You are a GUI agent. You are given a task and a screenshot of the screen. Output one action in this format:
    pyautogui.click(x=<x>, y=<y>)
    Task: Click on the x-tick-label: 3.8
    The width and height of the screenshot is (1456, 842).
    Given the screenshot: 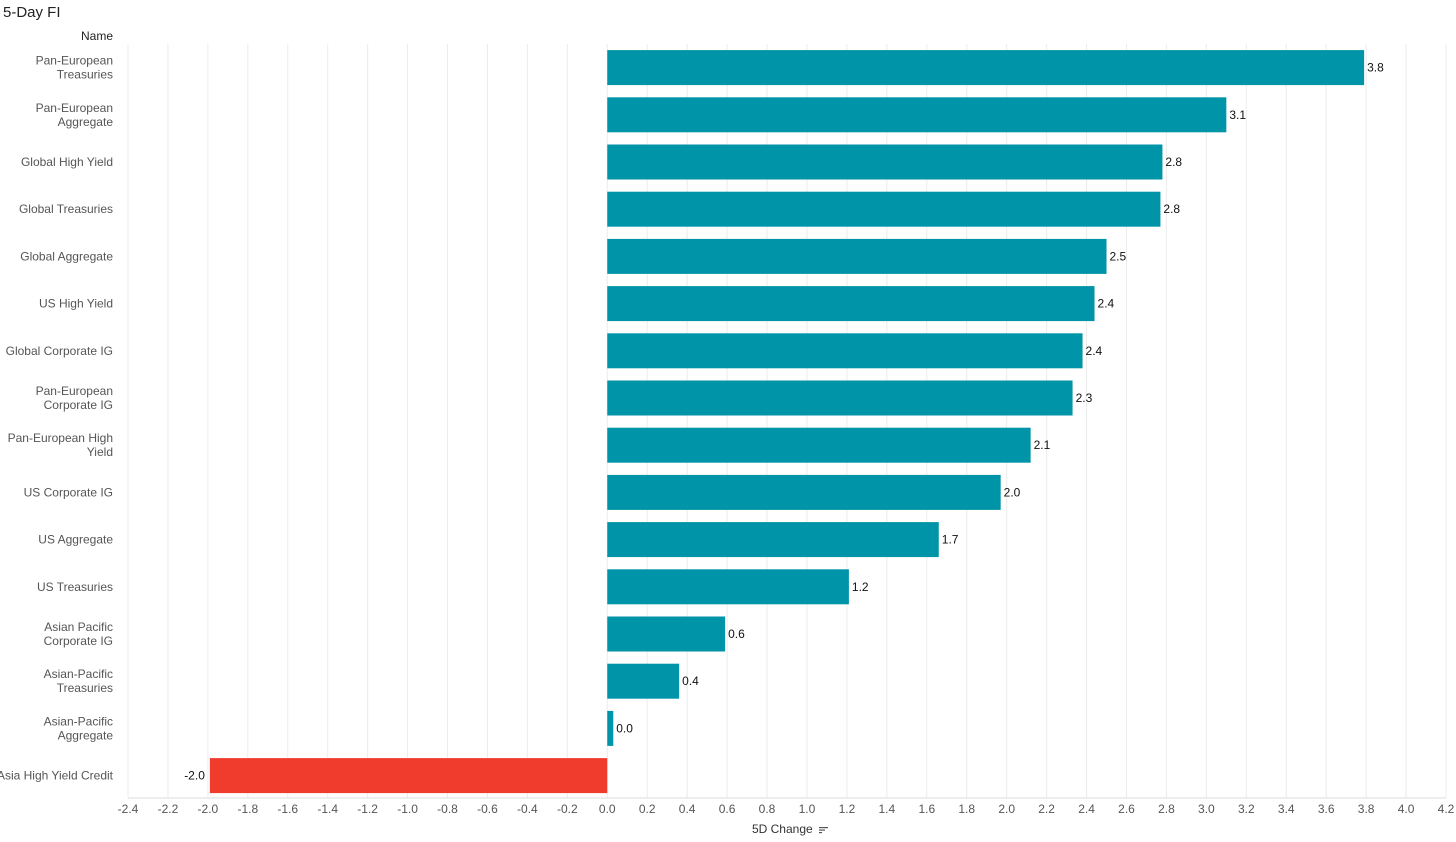 What is the action you would take?
    pyautogui.click(x=1366, y=809)
    